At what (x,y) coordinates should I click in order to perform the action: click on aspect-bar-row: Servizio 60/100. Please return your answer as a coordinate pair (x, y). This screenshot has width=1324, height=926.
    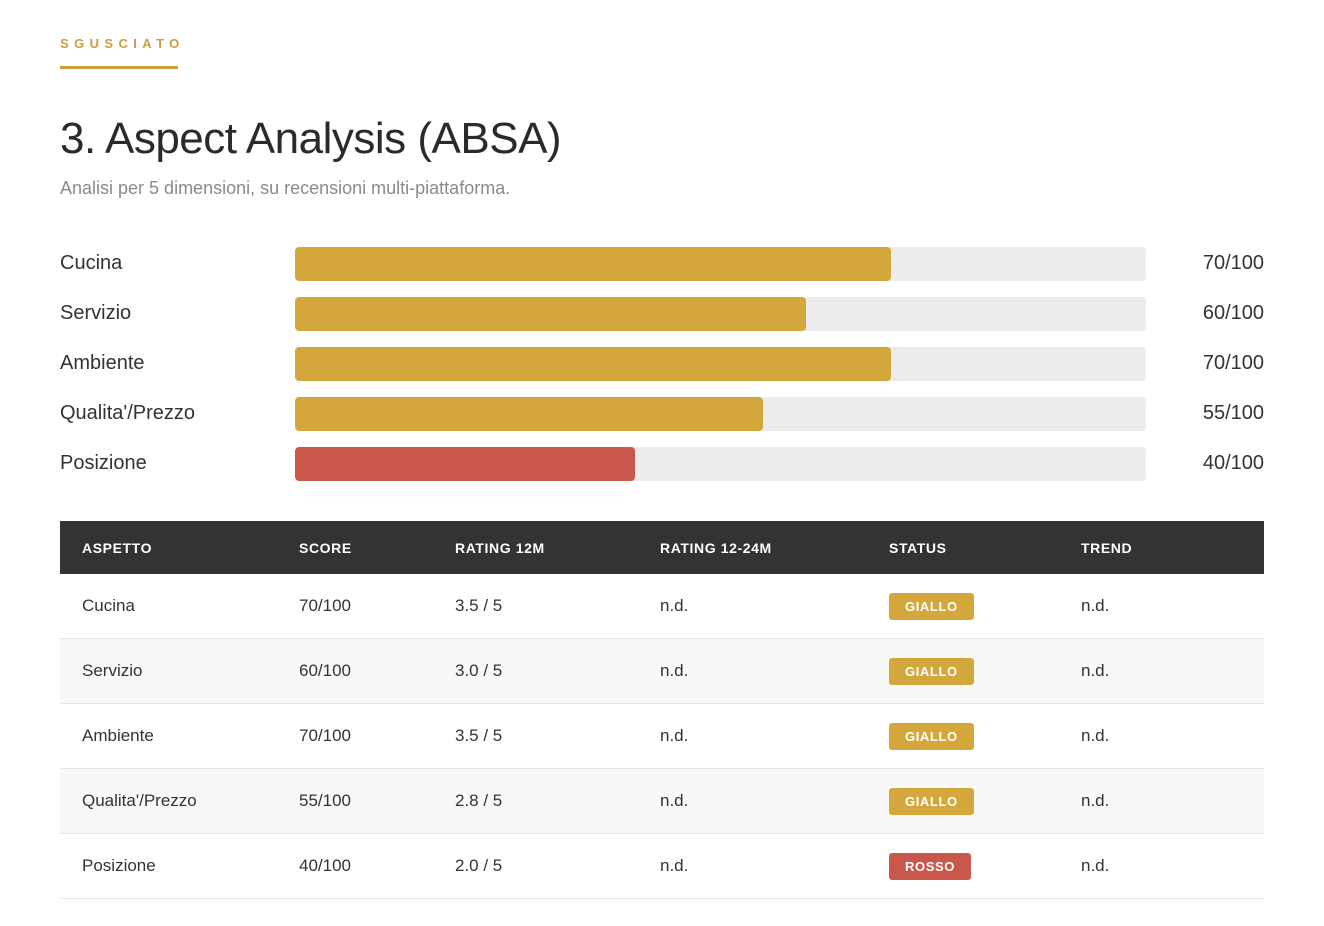
    Looking at the image, I should click on (662, 313).